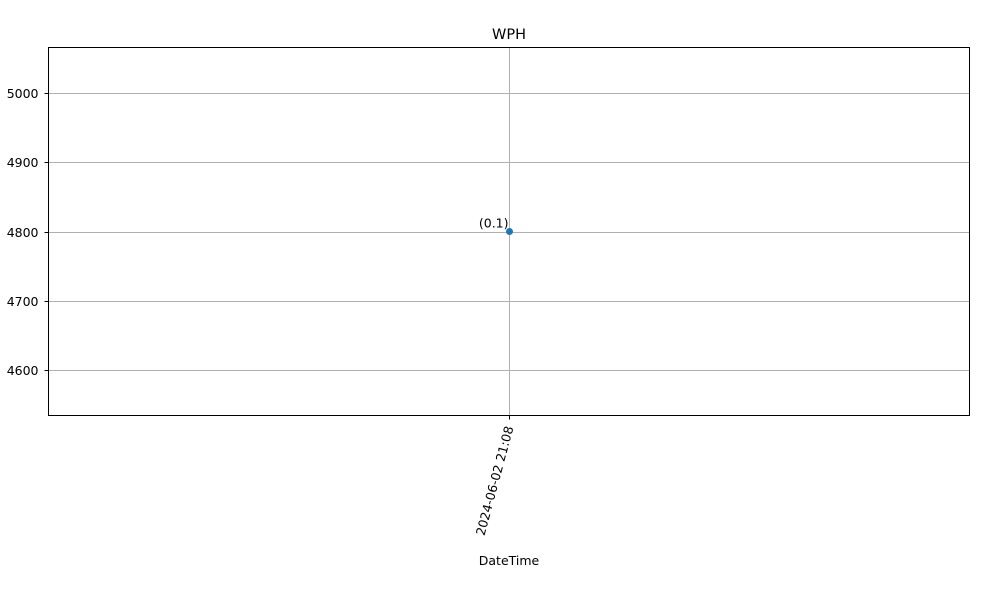  I want to click on x-axis-label: DateTime, so click(509, 560).